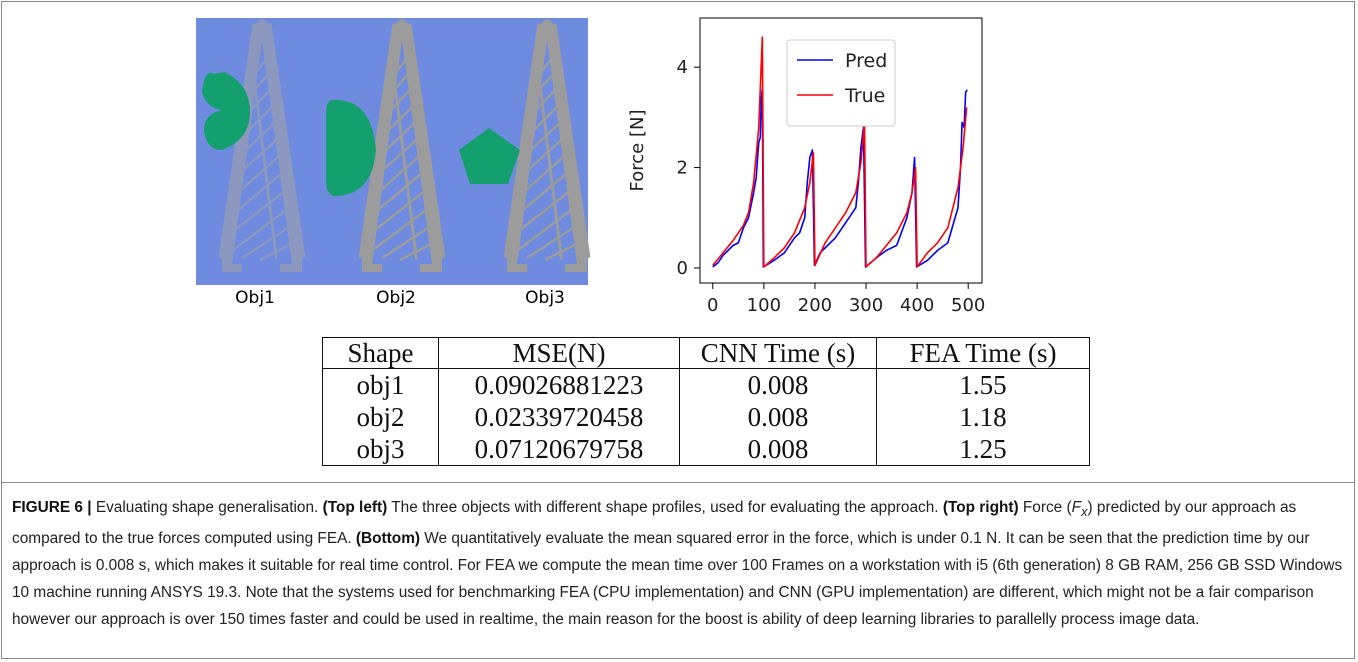 This screenshot has height=662, width=1358. Describe the element at coordinates (559, 417) in the screenshot. I see `table-cell: 0.02339720458` at that location.